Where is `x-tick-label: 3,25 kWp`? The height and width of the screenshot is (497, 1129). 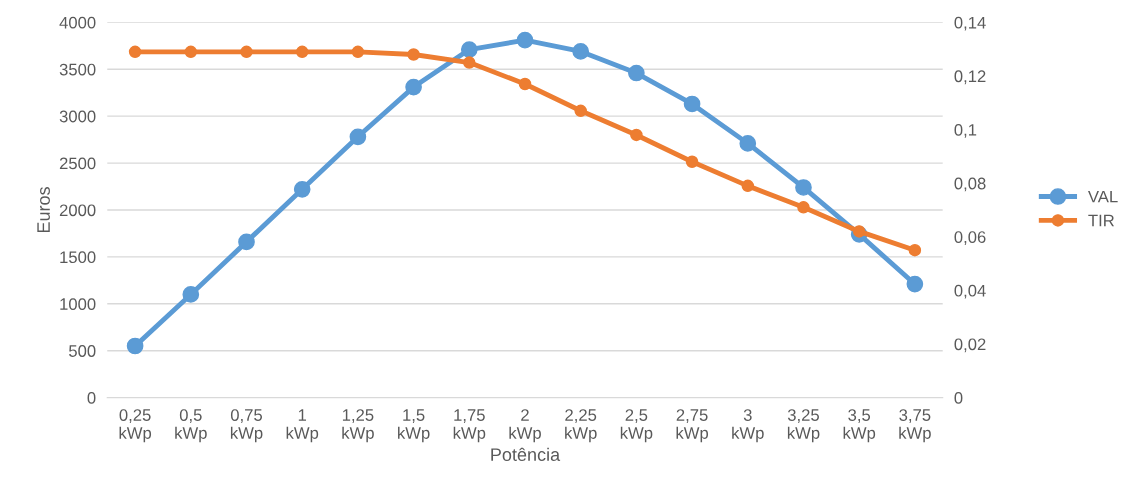
x-tick-label: 3,25 kWp is located at coordinates (803, 426).